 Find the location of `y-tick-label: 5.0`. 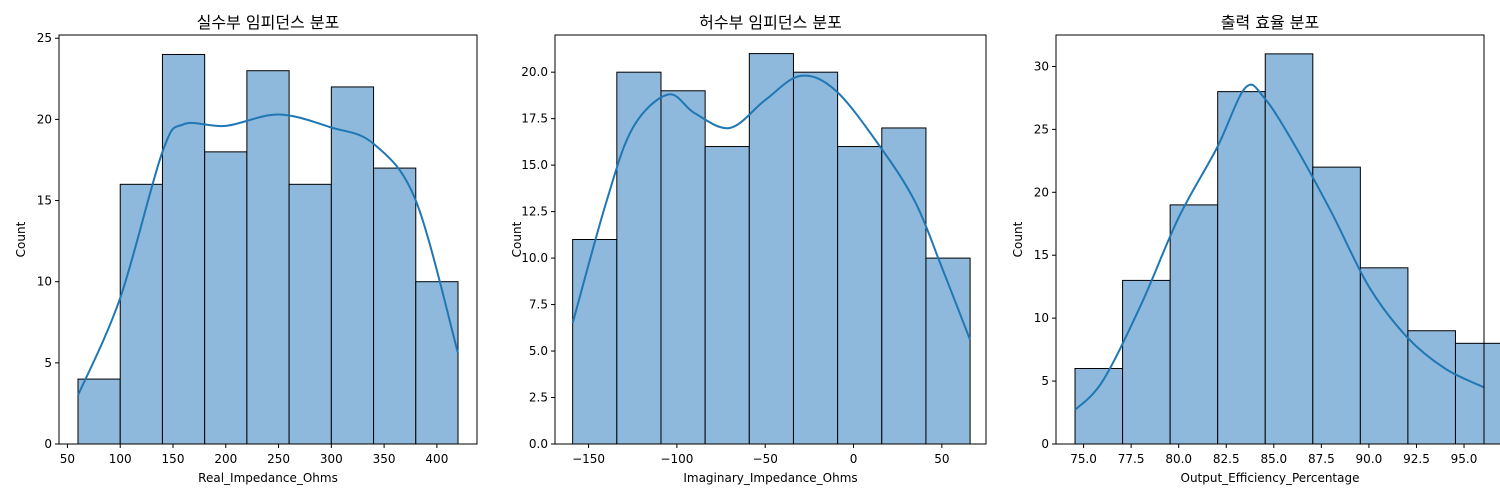

y-tick-label: 5.0 is located at coordinates (538, 351).